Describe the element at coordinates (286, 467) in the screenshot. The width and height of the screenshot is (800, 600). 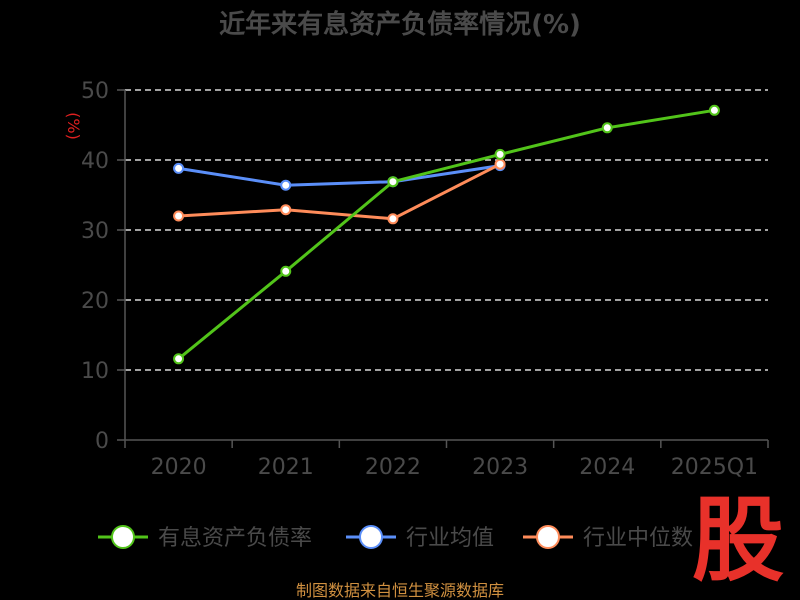
I see `x-tick-label: 2021` at that location.